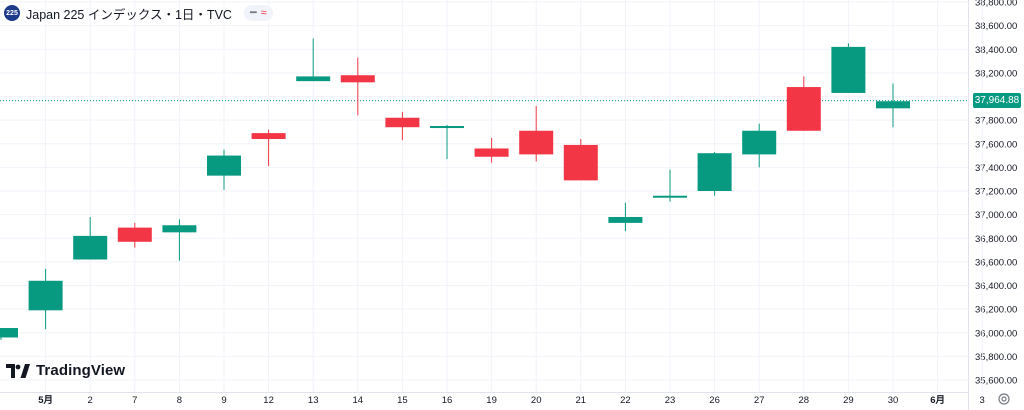  Describe the element at coordinates (893, 400) in the screenshot. I see `x-tick-label: 30` at that location.